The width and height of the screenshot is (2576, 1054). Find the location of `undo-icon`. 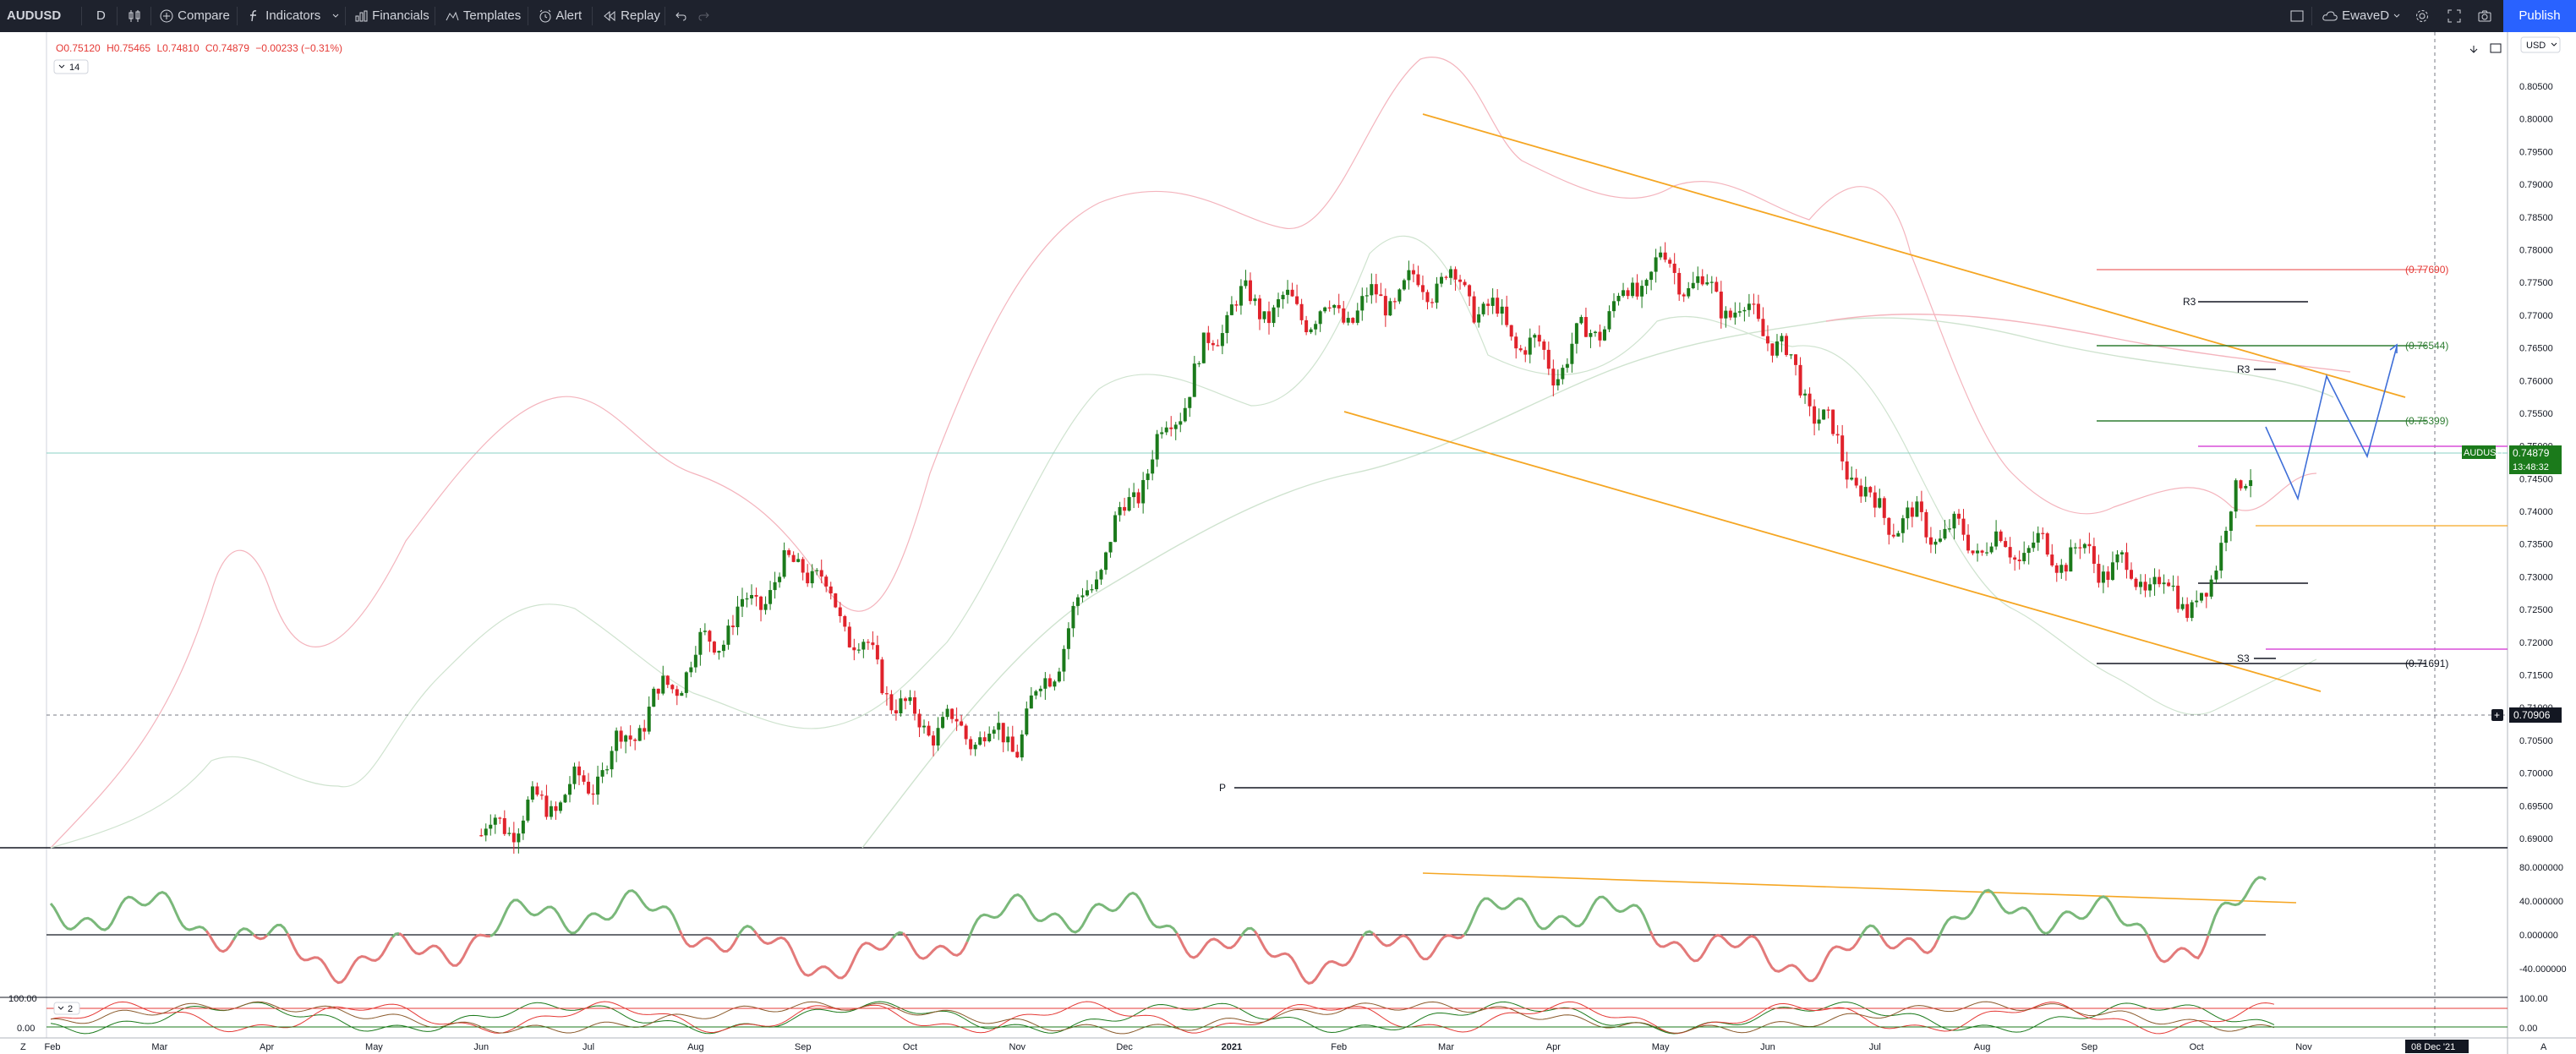

undo-icon is located at coordinates (680, 16).